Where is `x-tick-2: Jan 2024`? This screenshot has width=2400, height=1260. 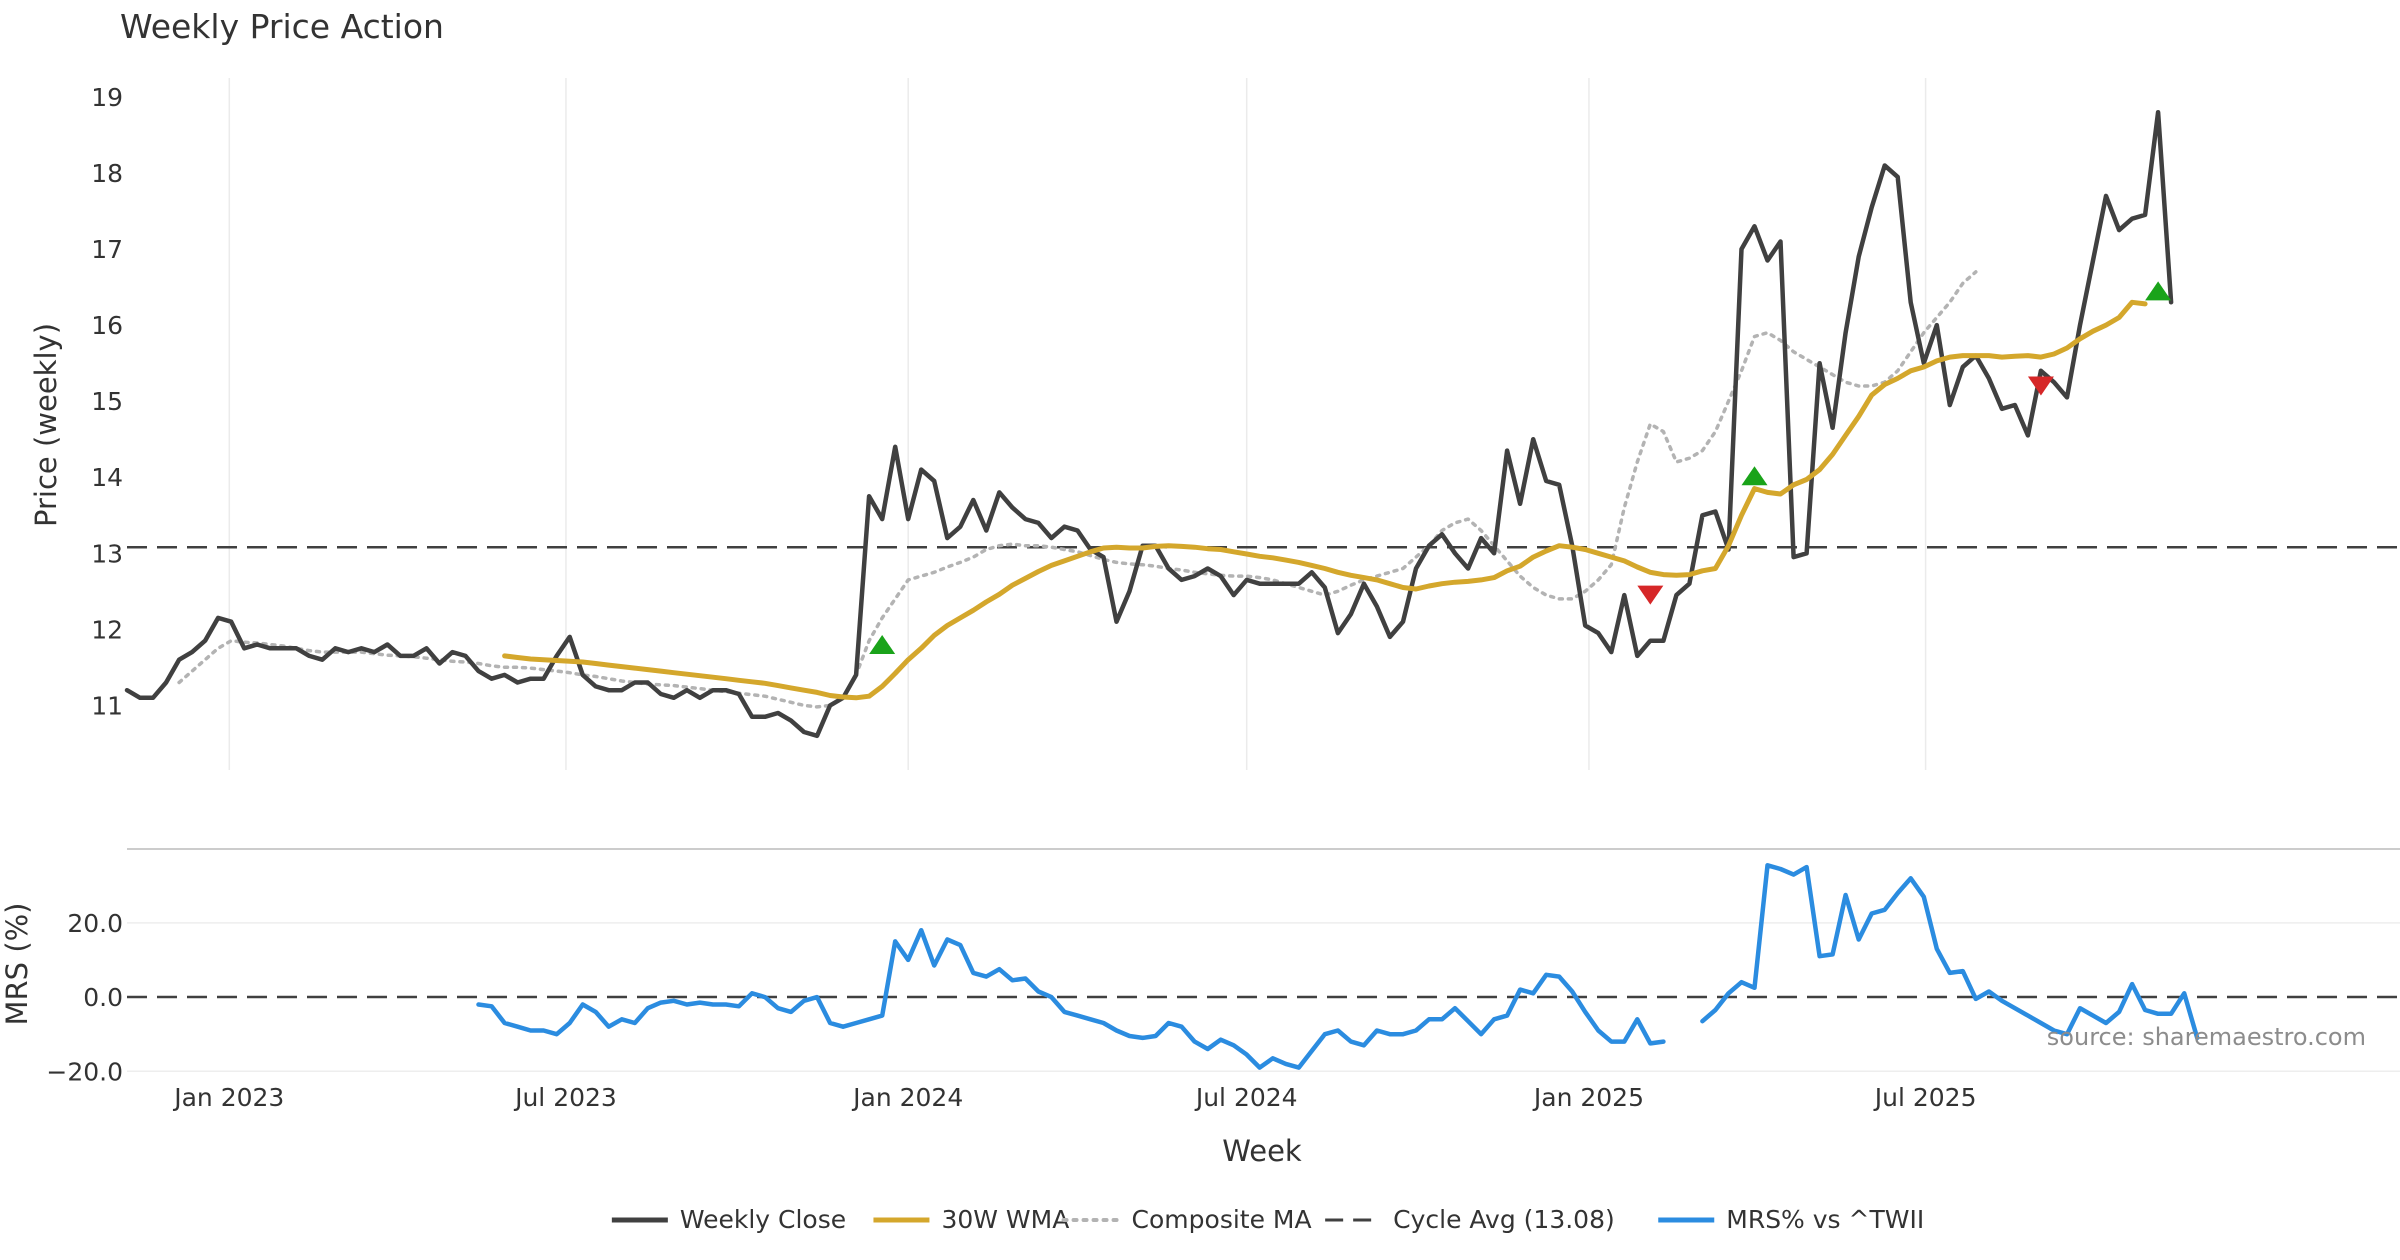 x-tick-2: Jan 2024 is located at coordinates (907, 1097).